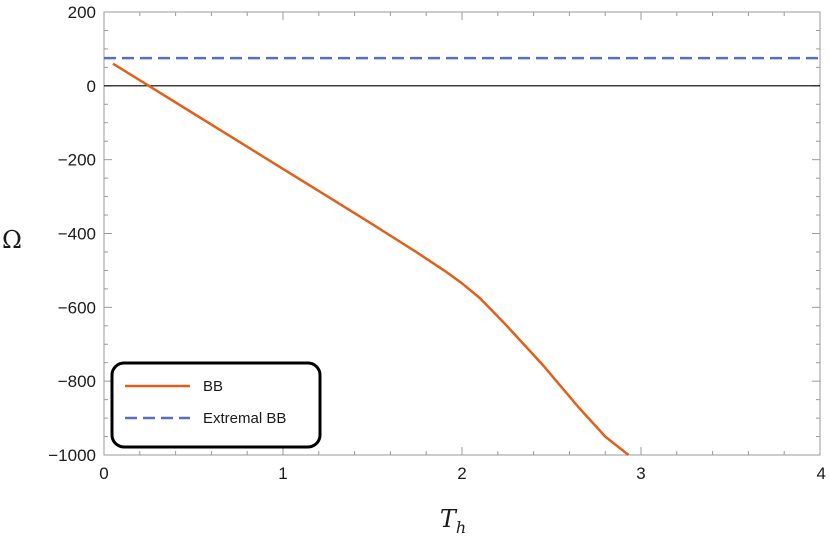 Image resolution: width=830 pixels, height=537 pixels. Describe the element at coordinates (461, 527) in the screenshot. I see `x-axis-label-subscript: h` at that location.